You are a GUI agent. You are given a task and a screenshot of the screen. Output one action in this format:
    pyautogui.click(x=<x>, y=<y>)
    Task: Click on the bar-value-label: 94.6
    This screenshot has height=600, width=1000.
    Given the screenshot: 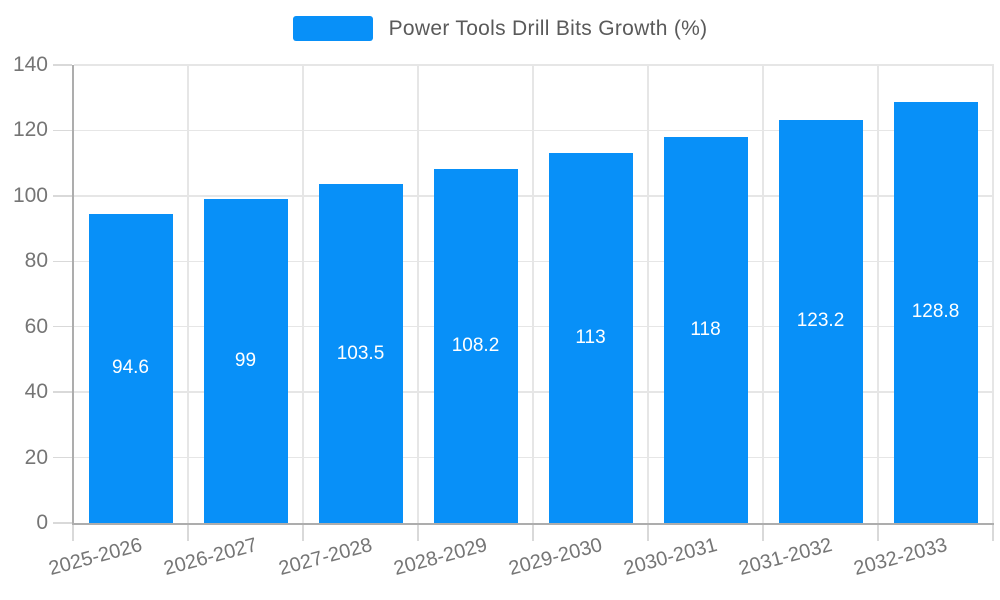 What is the action you would take?
    pyautogui.click(x=130, y=368)
    